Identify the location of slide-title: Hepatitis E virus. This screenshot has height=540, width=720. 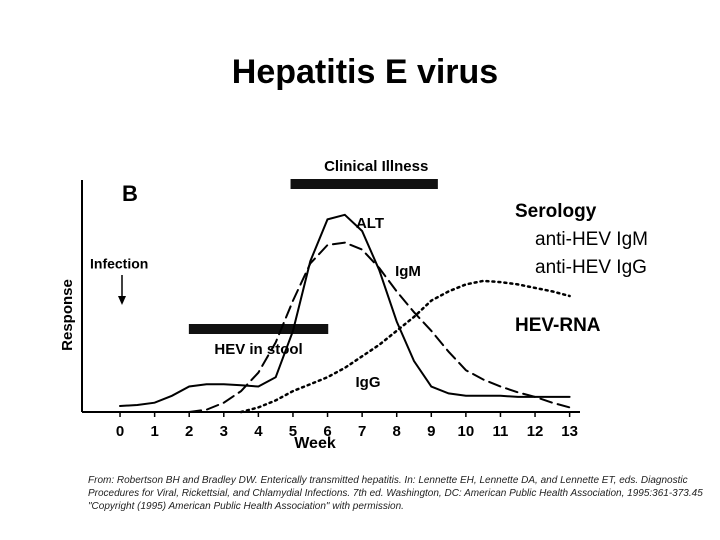
(365, 72).